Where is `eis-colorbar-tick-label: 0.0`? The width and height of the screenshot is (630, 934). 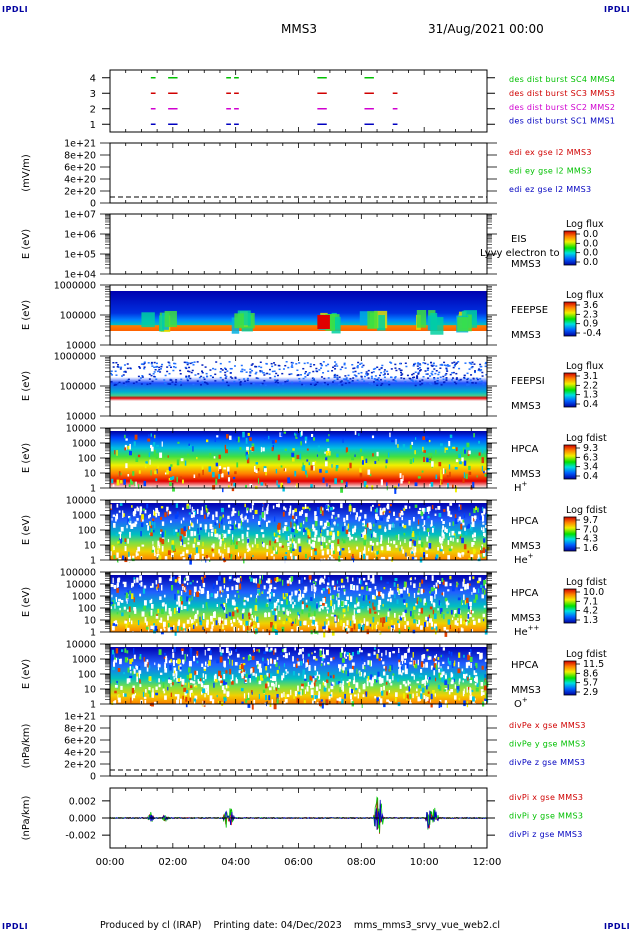
eis-colorbar-tick-label: 0.0 is located at coordinates (590, 243).